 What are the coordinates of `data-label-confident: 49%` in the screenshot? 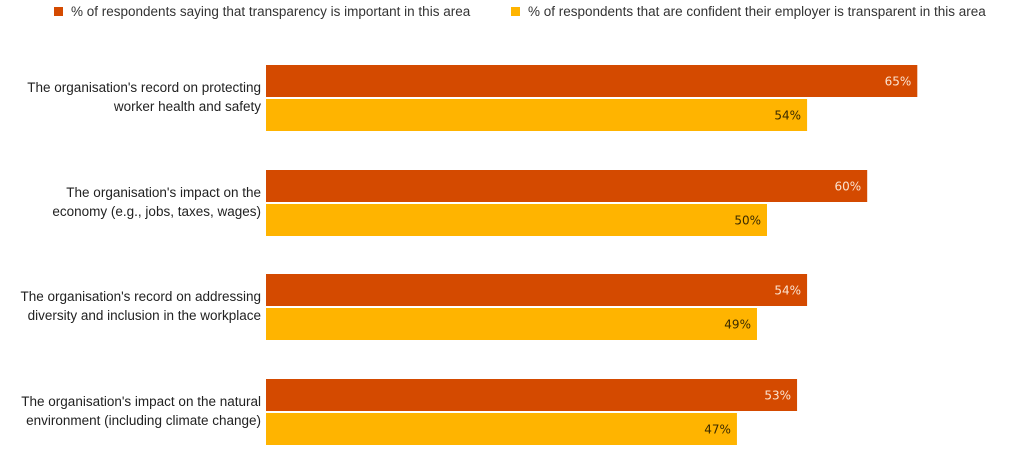 It's located at (737, 325).